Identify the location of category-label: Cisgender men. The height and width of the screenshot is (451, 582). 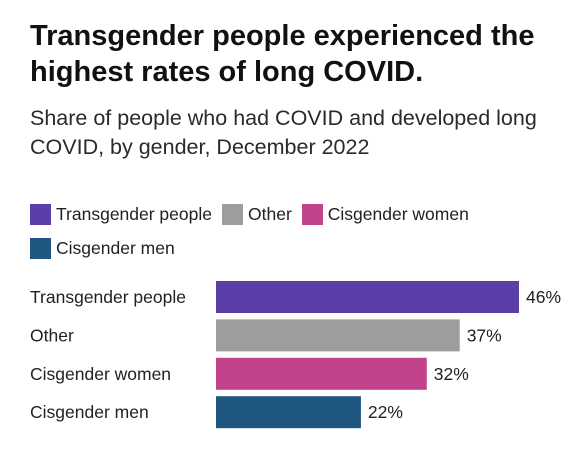
(89, 412).